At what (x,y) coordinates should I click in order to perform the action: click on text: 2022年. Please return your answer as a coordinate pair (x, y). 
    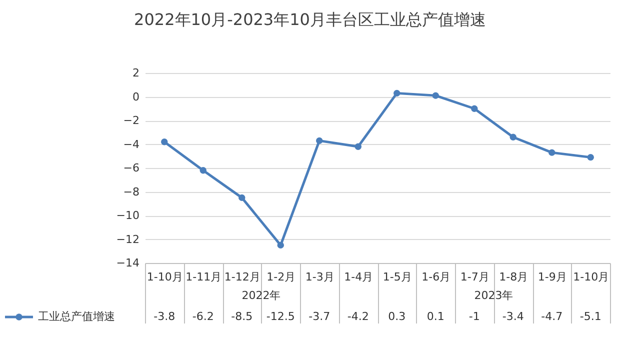
    Looking at the image, I should click on (261, 295).